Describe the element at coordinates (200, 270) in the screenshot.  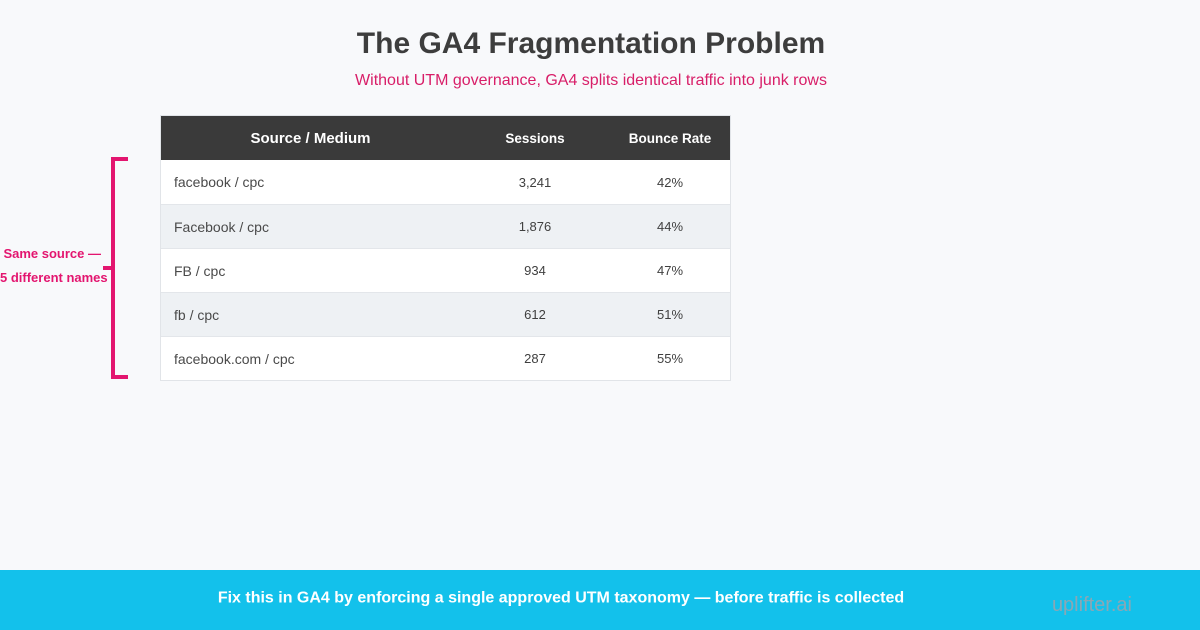
I see `cell-source-medium: FB / cpc` at that location.